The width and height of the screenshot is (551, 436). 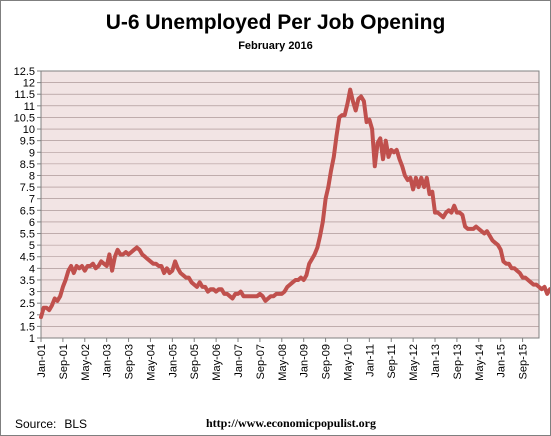 I want to click on x-tick-label: Sep-15, so click(x=524, y=361).